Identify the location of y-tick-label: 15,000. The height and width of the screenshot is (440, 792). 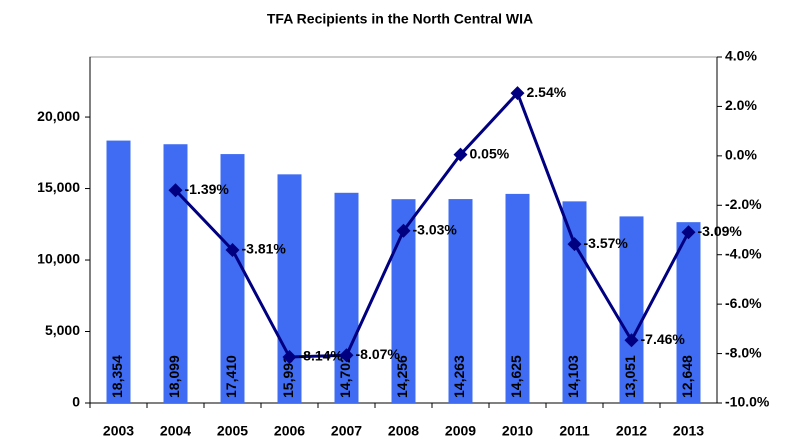
(58, 187).